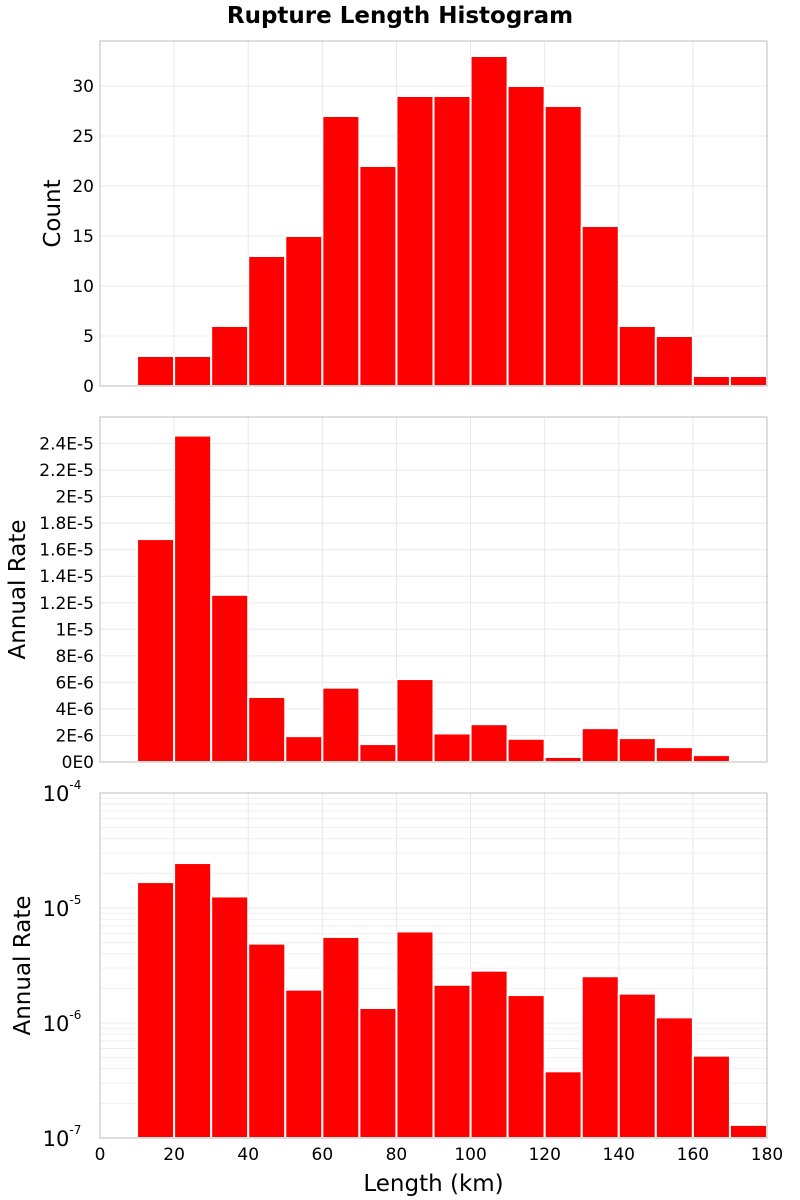 Image resolution: width=800 pixels, height=1200 pixels. I want to click on y-tick-label: 0, so click(88, 387).